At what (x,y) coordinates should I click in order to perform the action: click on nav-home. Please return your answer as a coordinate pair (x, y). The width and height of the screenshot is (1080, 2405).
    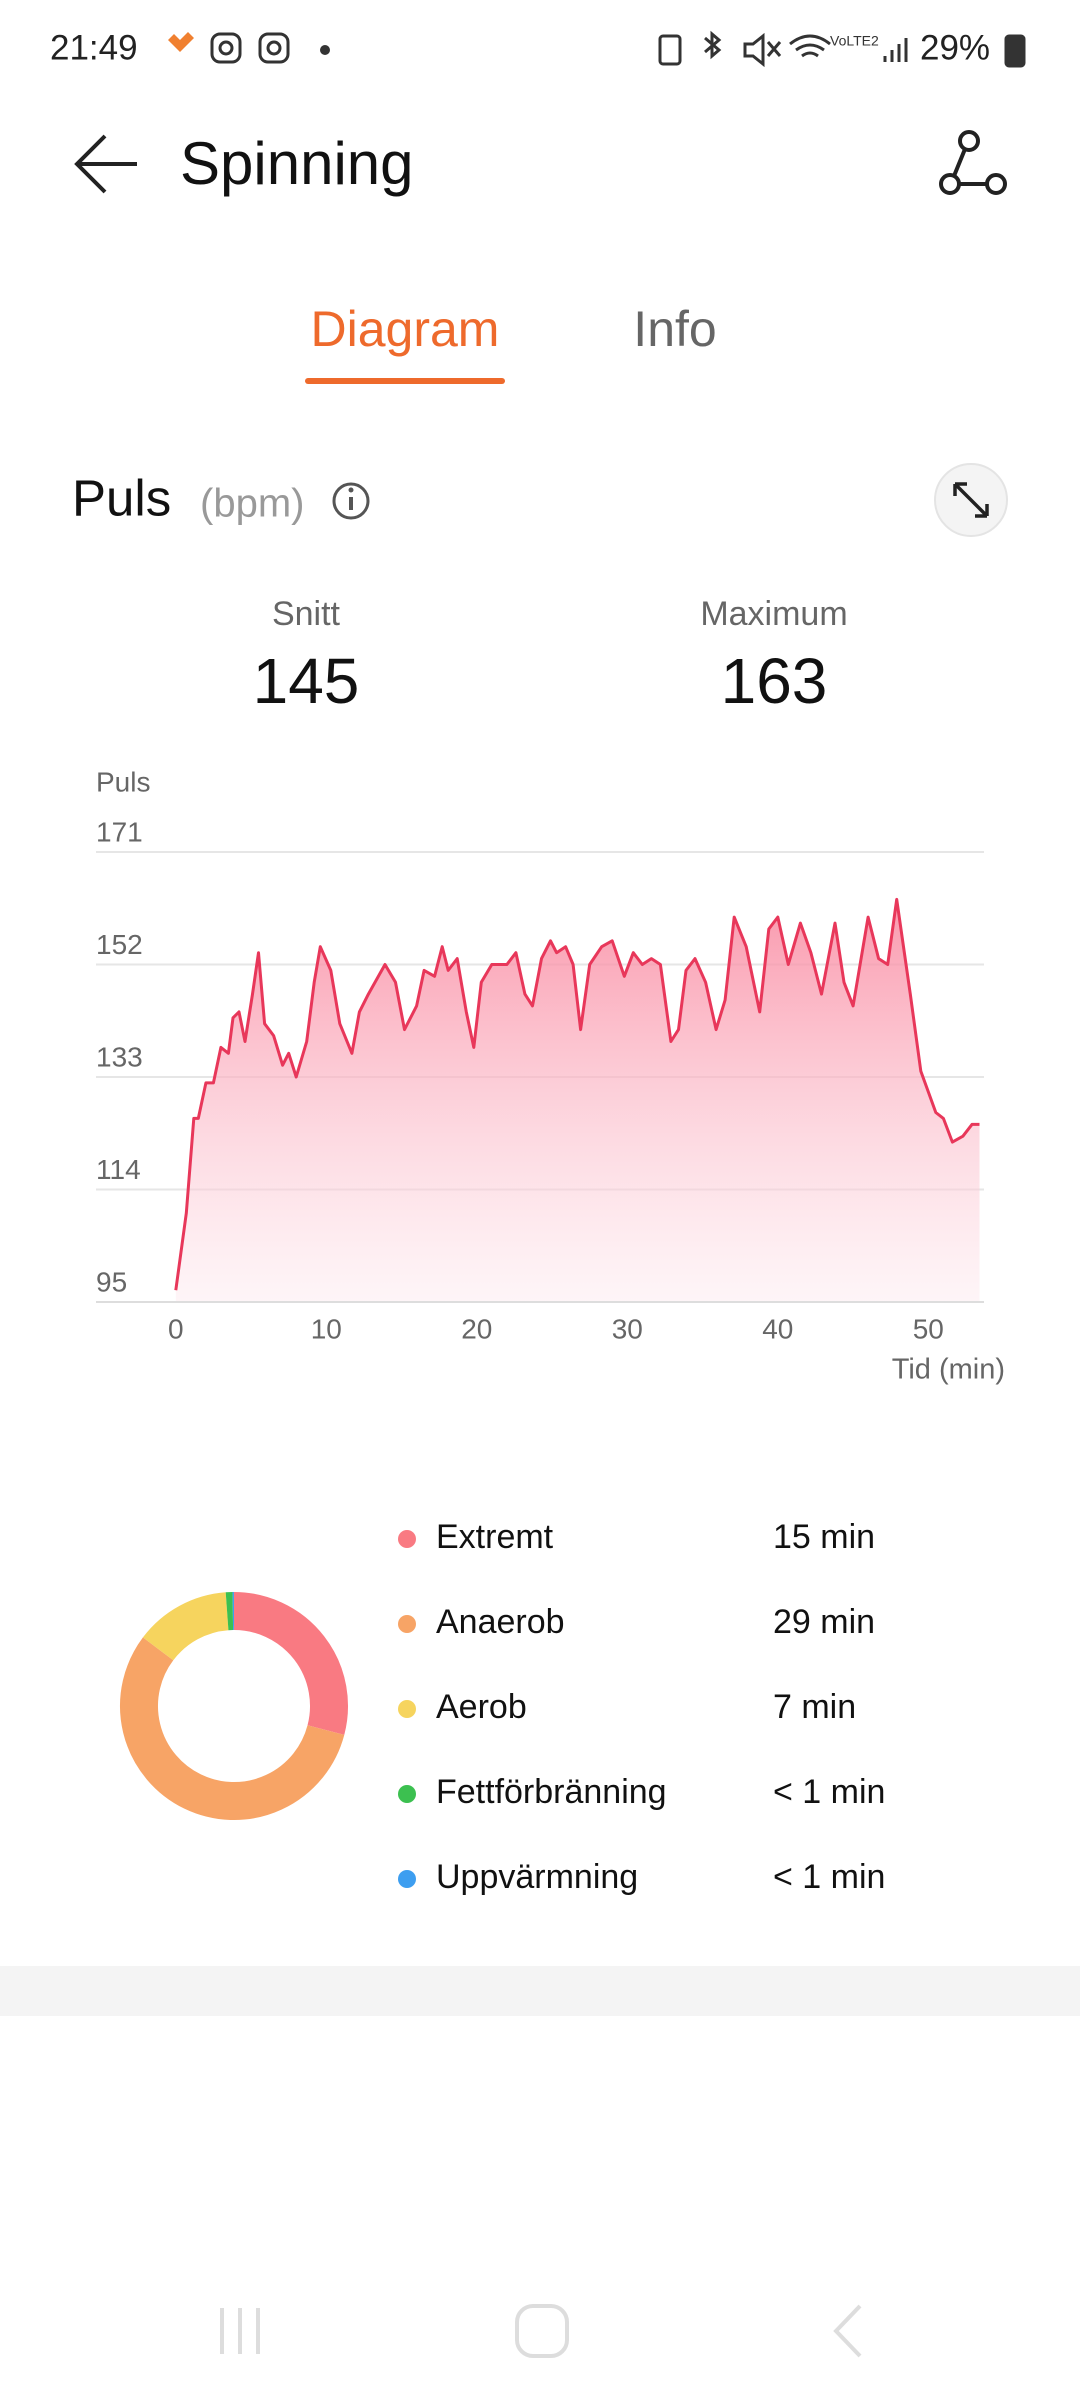
    Looking at the image, I should click on (542, 2331).